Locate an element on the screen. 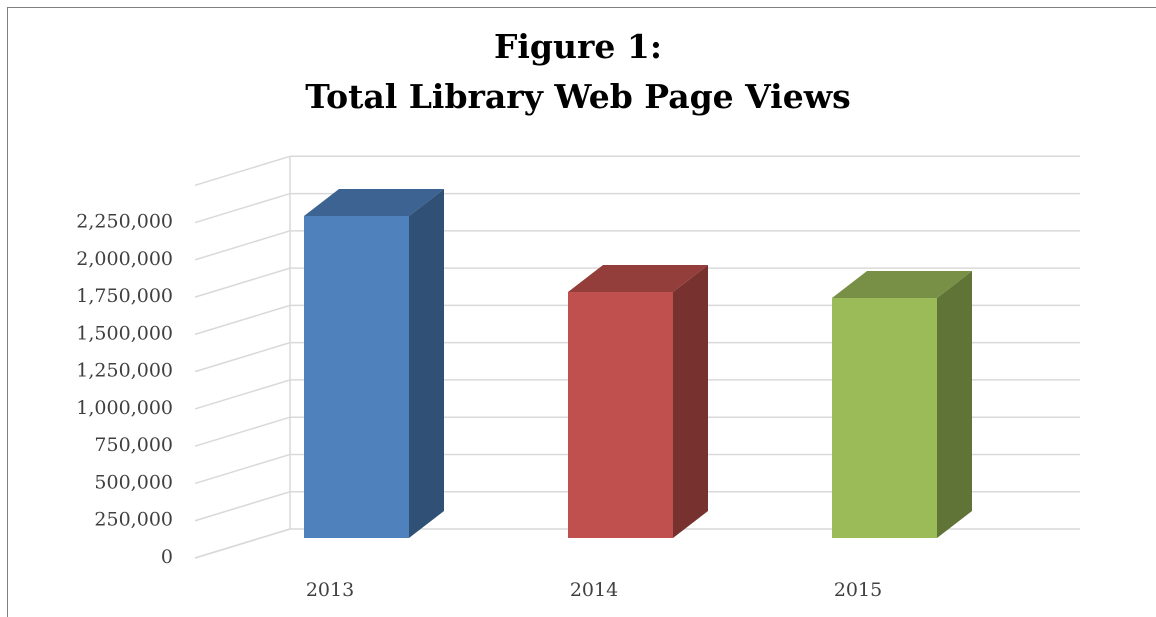 The height and width of the screenshot is (617, 1156). x-tick-label: 2014 is located at coordinates (594, 590).